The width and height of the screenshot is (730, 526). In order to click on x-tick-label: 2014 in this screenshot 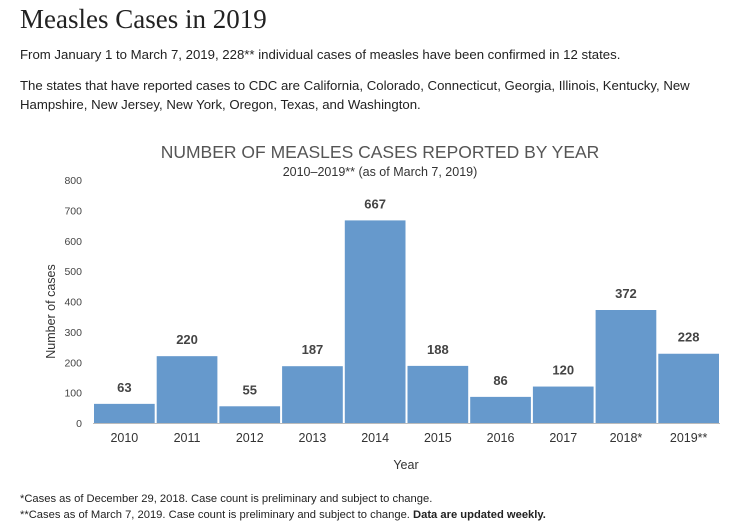, I will do `click(375, 438)`.